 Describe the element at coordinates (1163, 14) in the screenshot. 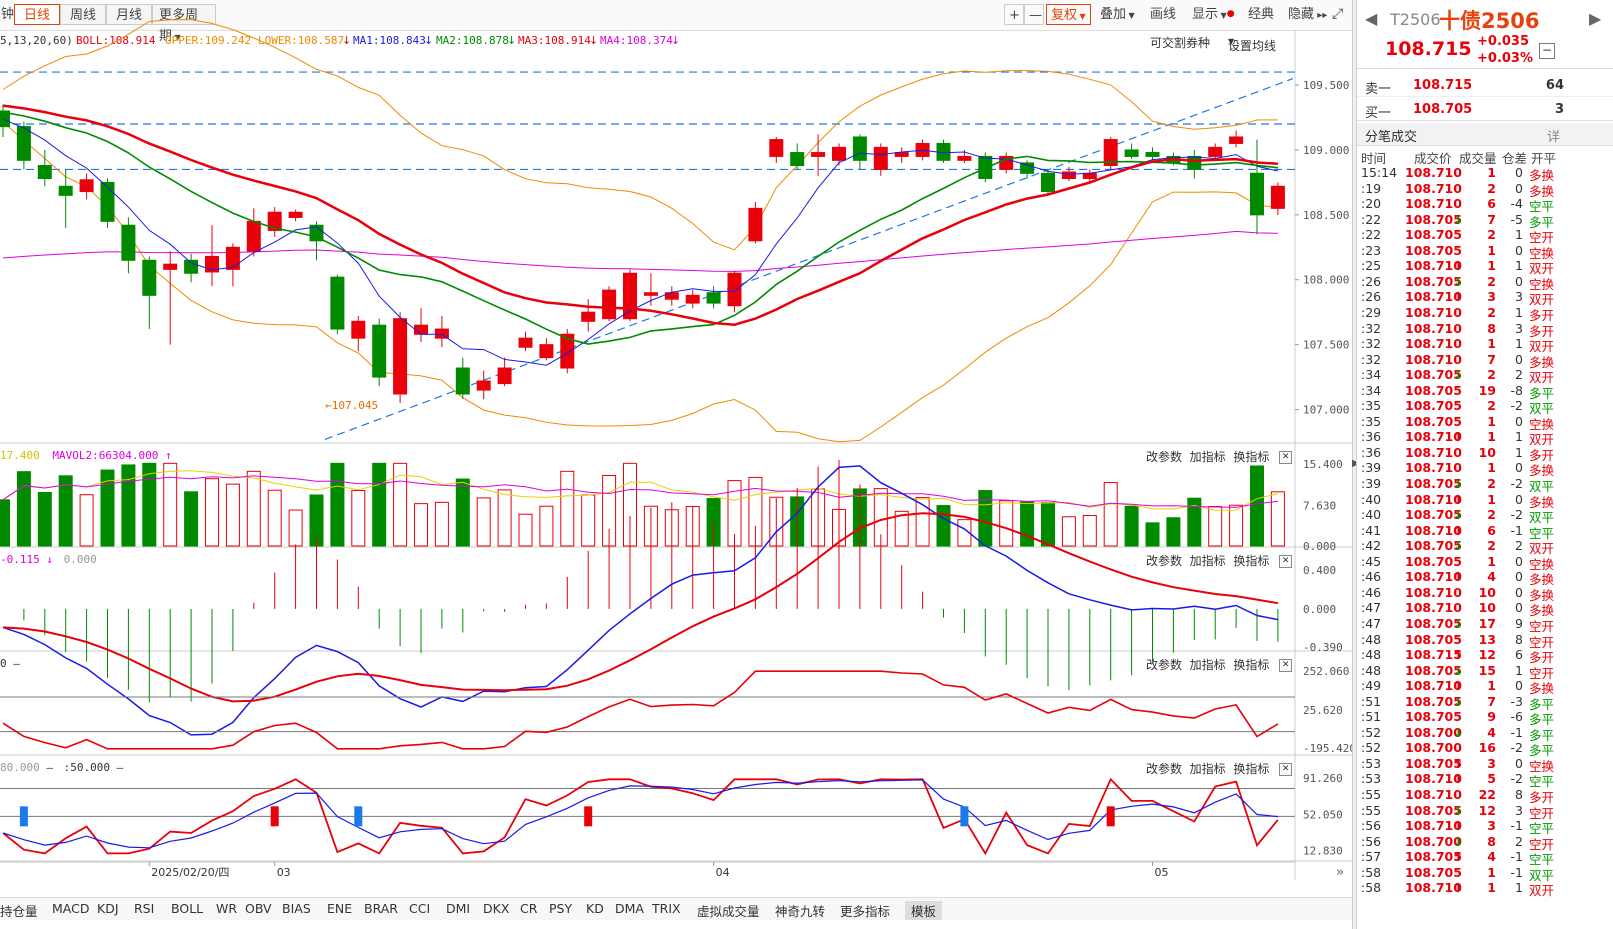

I see `draw-line-button: 画线` at that location.